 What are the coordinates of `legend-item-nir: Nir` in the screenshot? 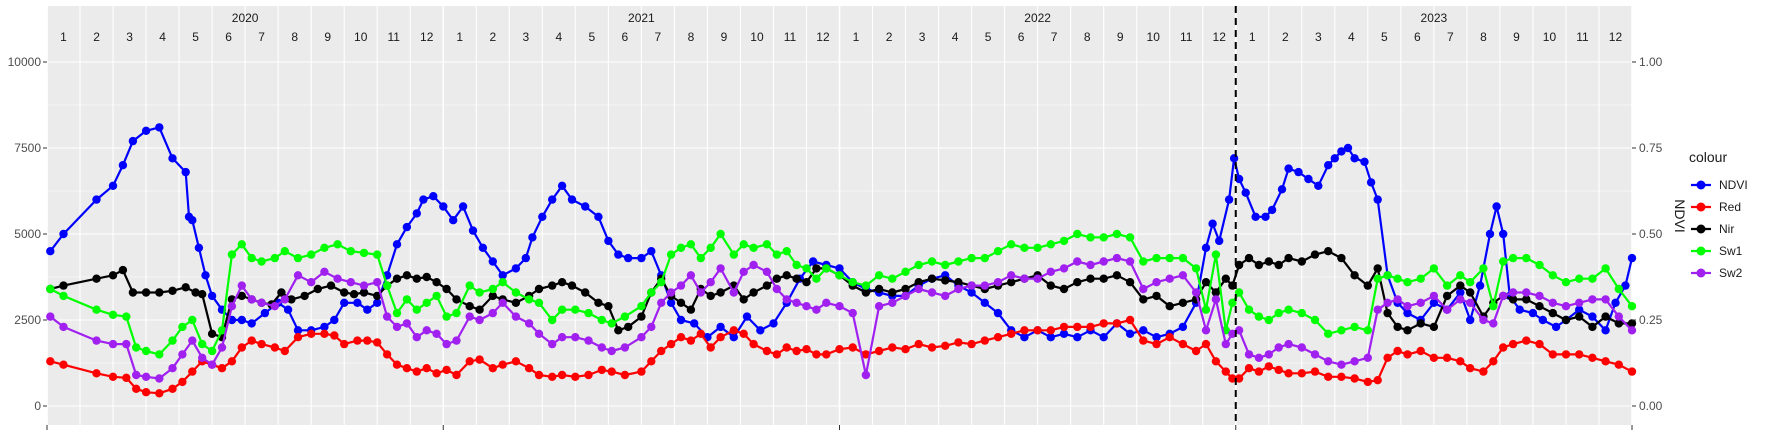 It's located at (1712, 229).